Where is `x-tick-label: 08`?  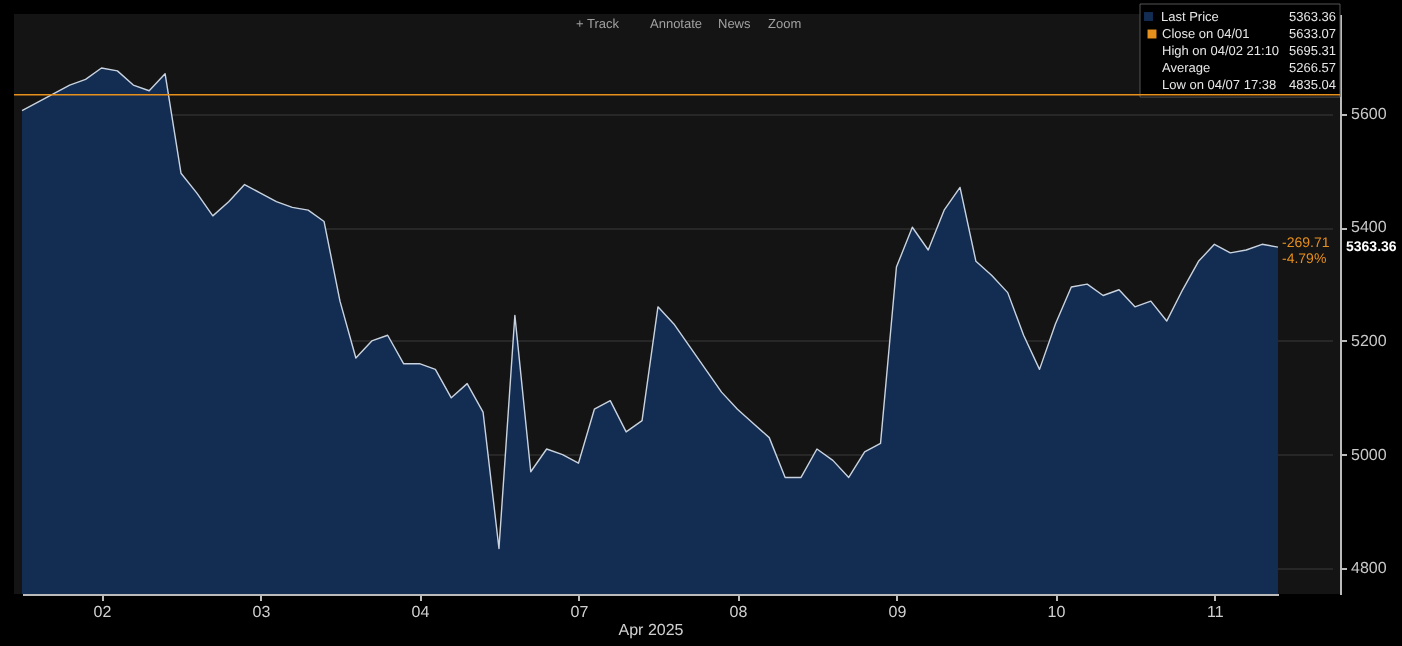 x-tick-label: 08 is located at coordinates (739, 612).